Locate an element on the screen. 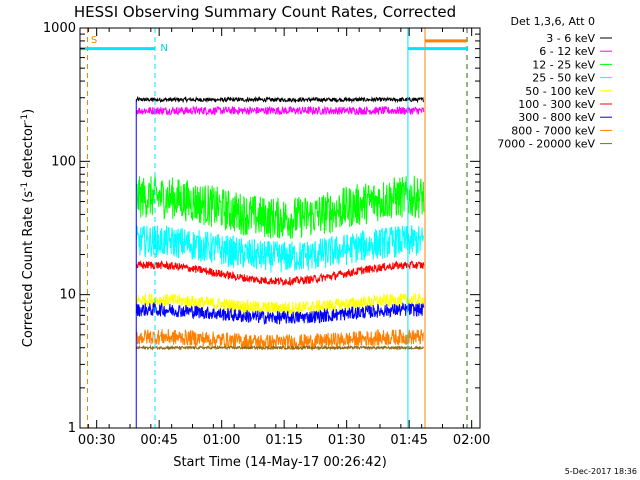  legend-title: Det 1,3,6, Att 0 is located at coordinates (553, 21).